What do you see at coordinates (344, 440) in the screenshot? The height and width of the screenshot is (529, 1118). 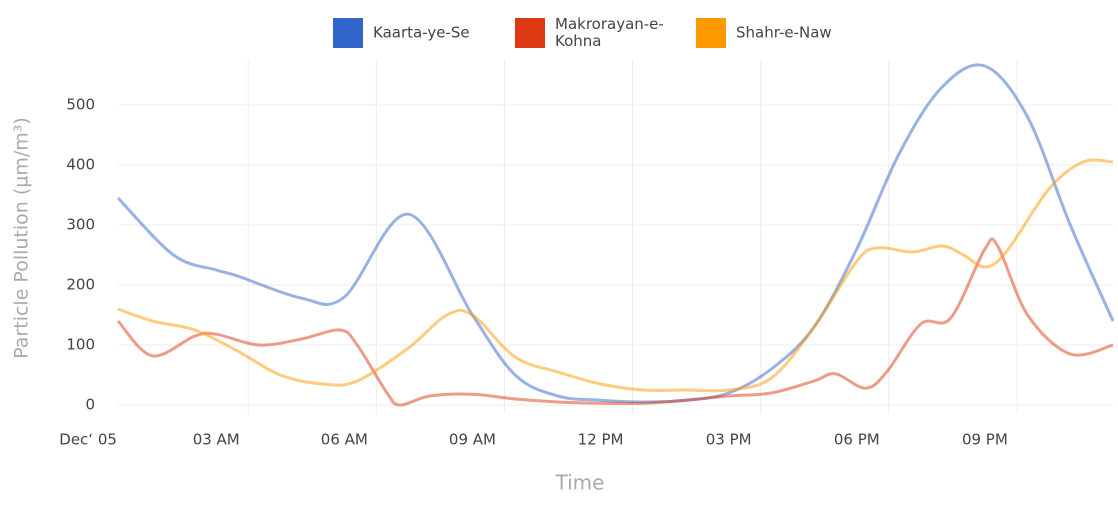 I see `x-tick-label: 06 AM` at bounding box center [344, 440].